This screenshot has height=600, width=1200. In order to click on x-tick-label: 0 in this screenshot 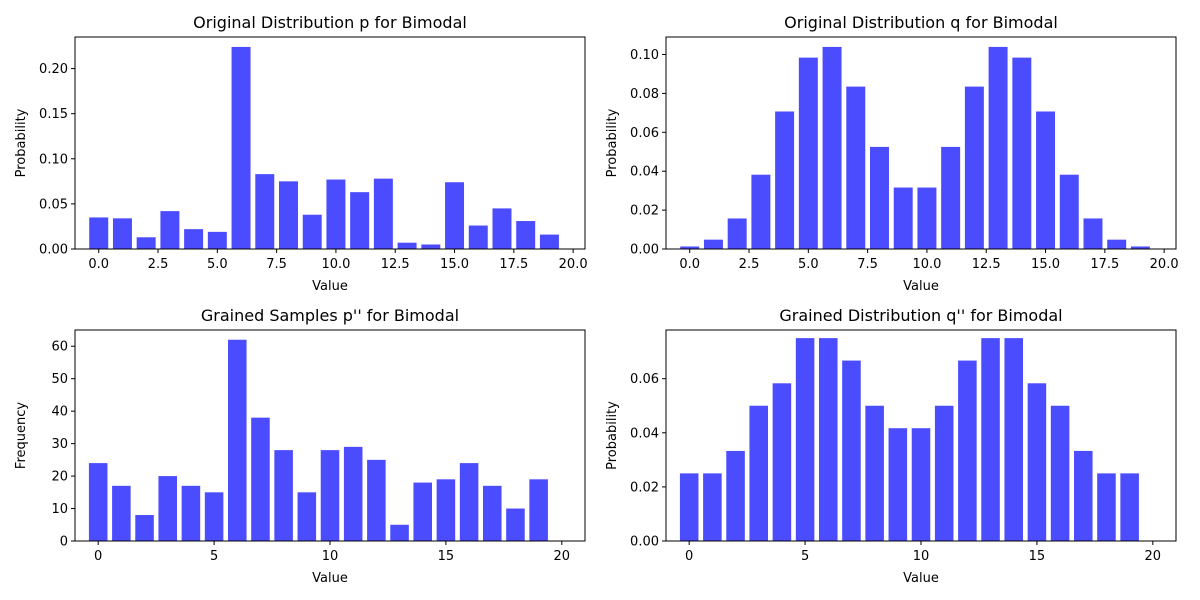, I will do `click(689, 556)`.